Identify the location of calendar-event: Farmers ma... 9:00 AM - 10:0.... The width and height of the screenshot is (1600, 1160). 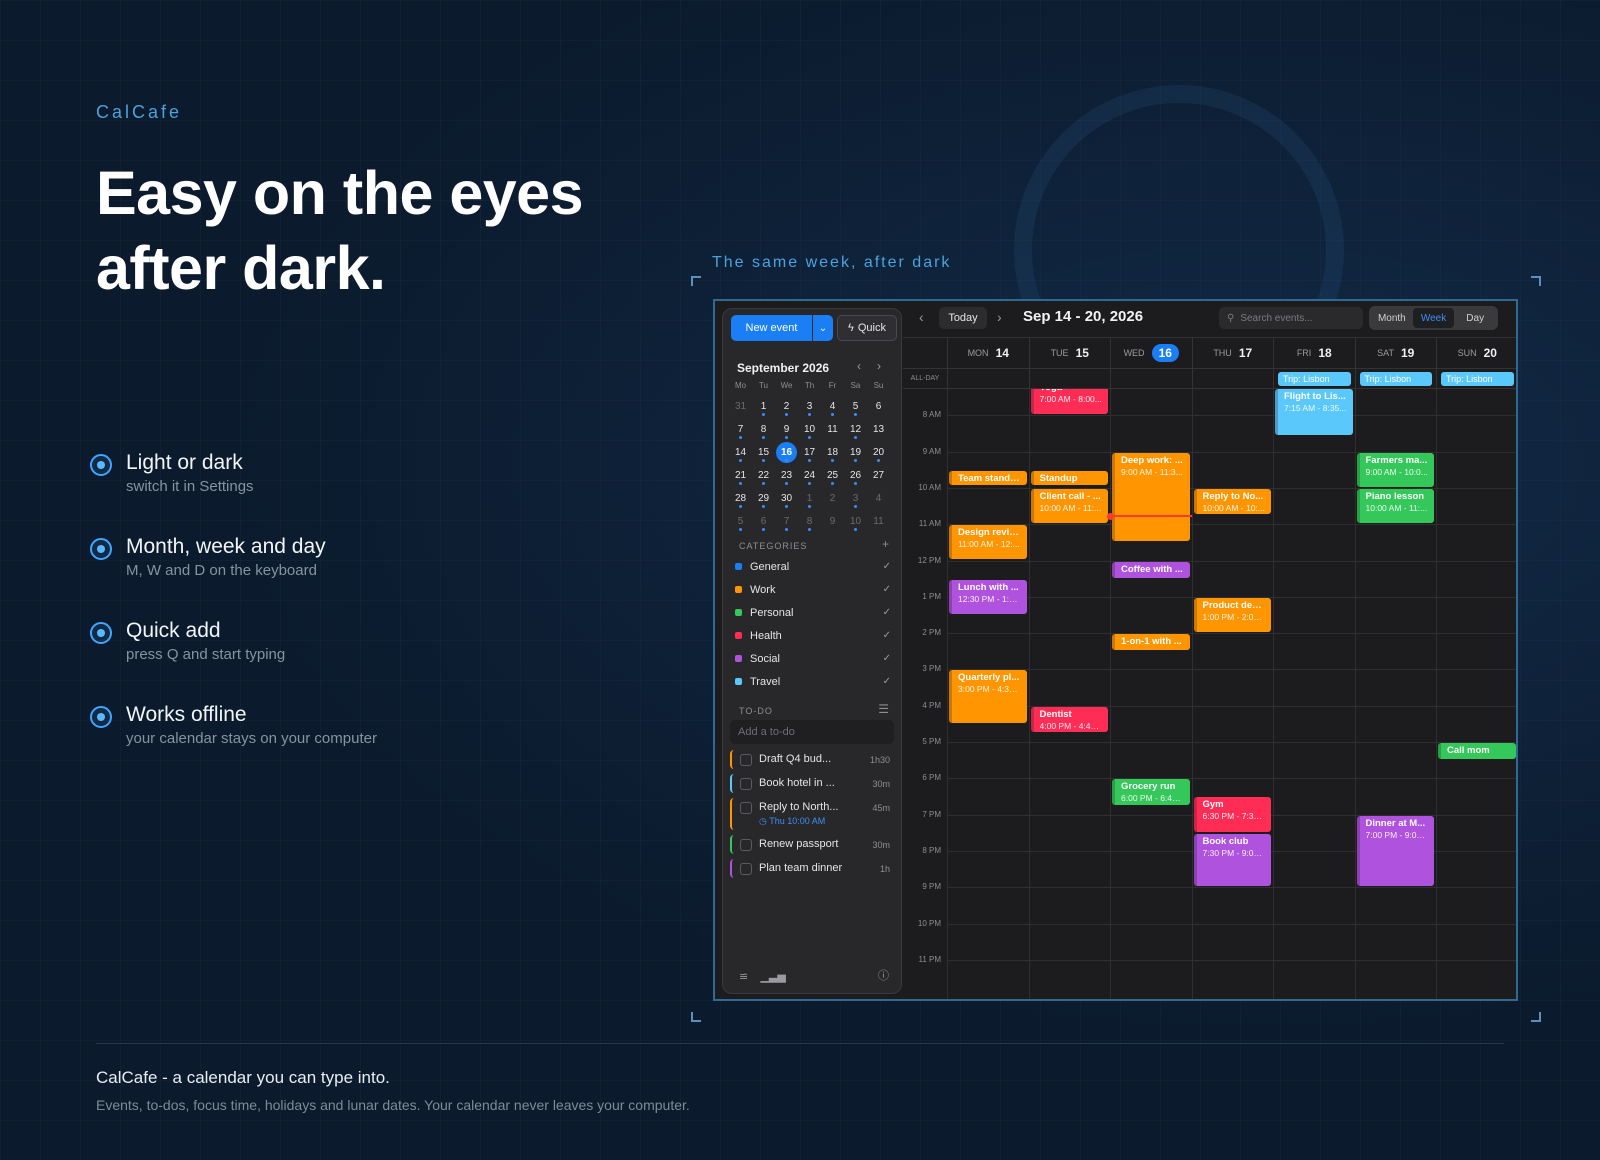
(1395, 469).